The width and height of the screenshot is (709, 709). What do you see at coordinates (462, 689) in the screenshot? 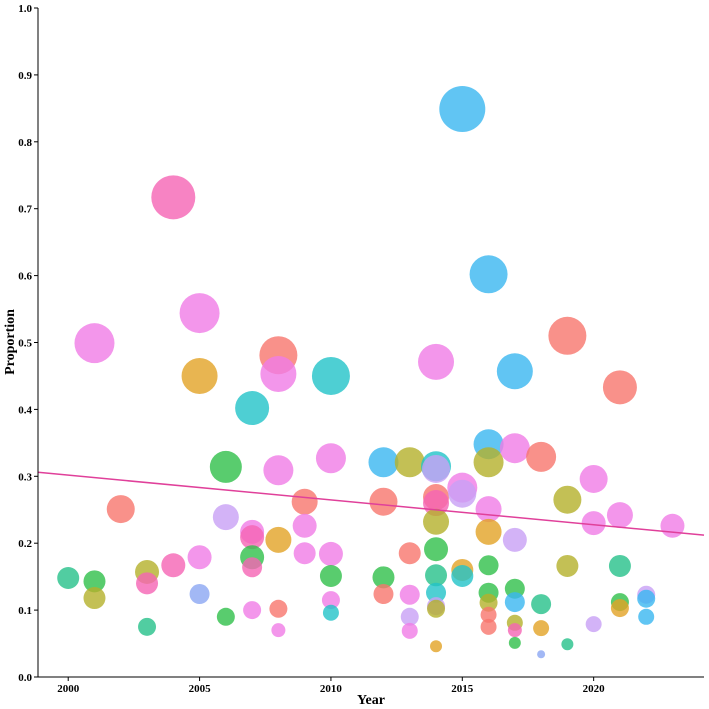
I see `x-tick-label: 2015` at bounding box center [462, 689].